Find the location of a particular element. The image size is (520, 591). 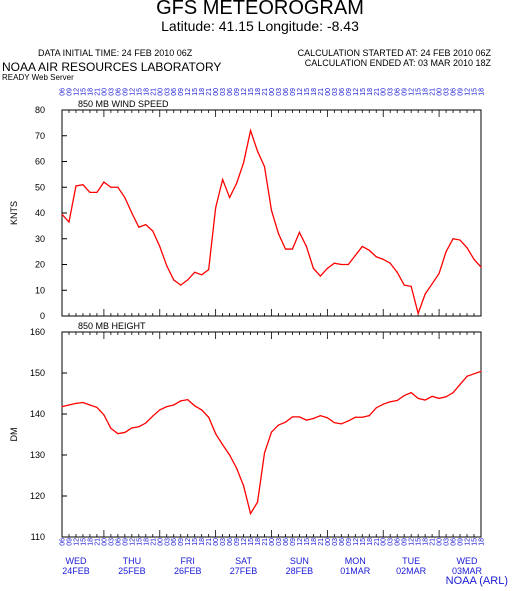

day-date-label: 28FEB is located at coordinates (300, 571).